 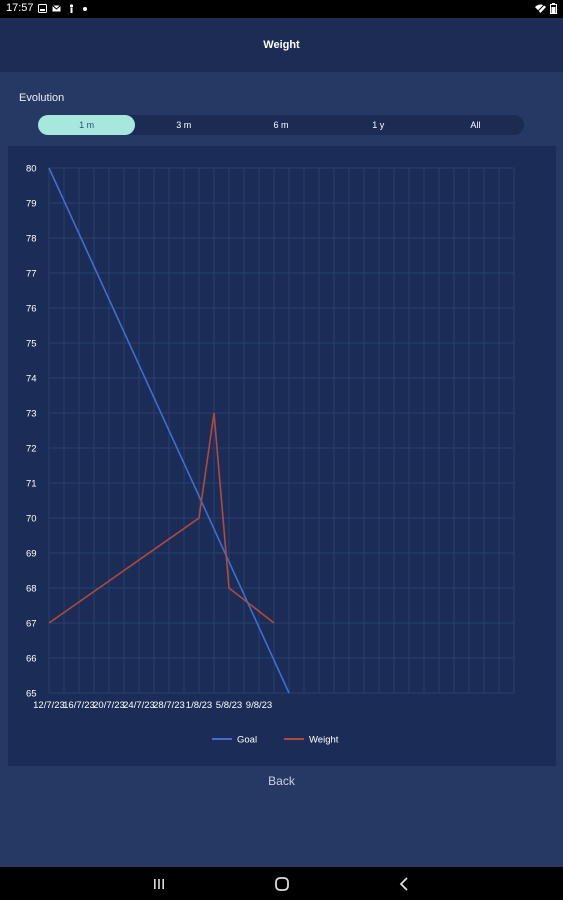 What do you see at coordinates (31, 694) in the screenshot?
I see `y-tick-label: 65` at bounding box center [31, 694].